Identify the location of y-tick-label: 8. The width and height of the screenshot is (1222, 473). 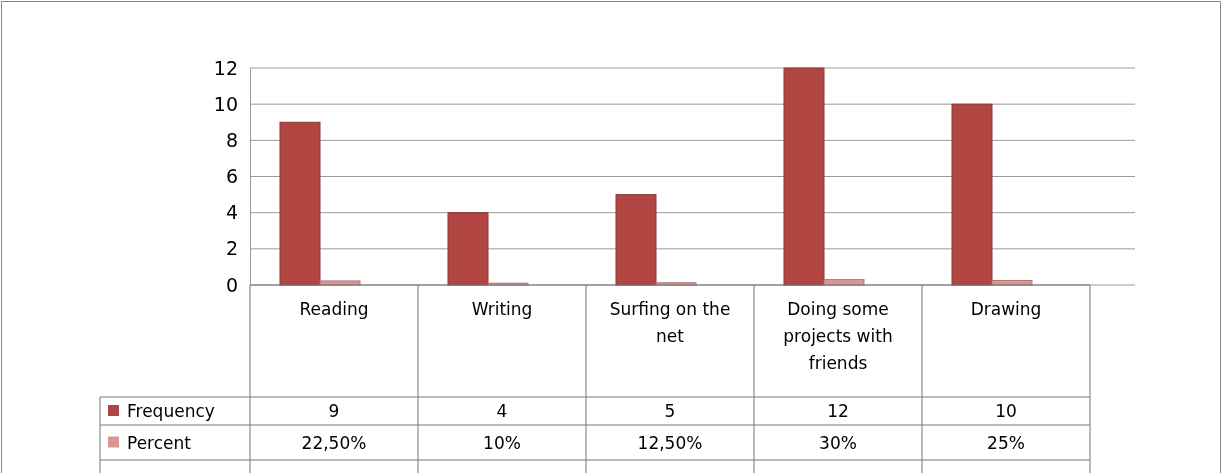
(231, 139).